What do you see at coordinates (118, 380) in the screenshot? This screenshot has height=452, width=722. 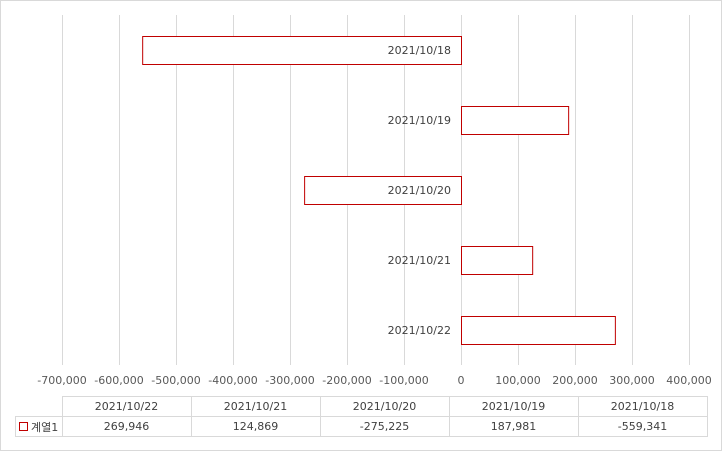 I see `x-tick-label: -600,000` at bounding box center [118, 380].